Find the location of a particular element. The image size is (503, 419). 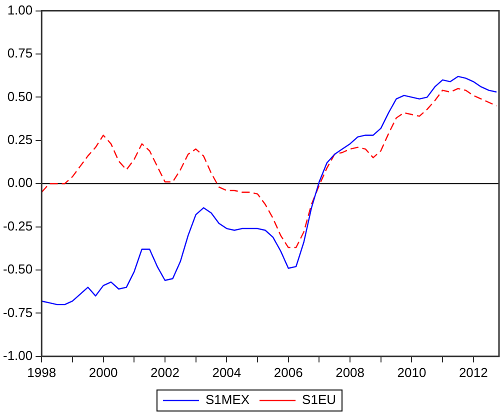

y-tick-label: -0.50 is located at coordinates (17, 269).